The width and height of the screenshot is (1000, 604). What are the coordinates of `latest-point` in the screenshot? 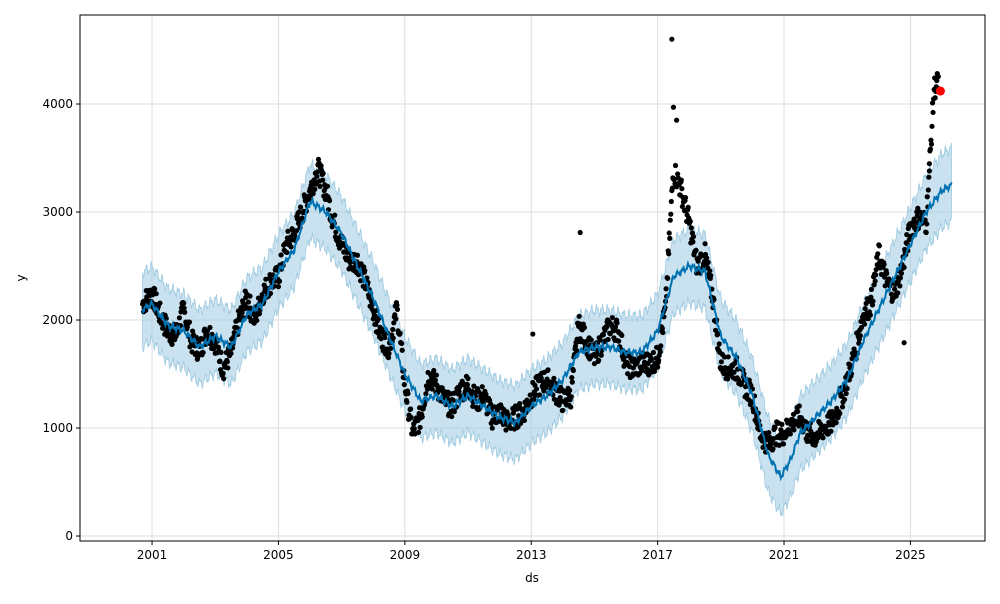 It's located at (940, 91).